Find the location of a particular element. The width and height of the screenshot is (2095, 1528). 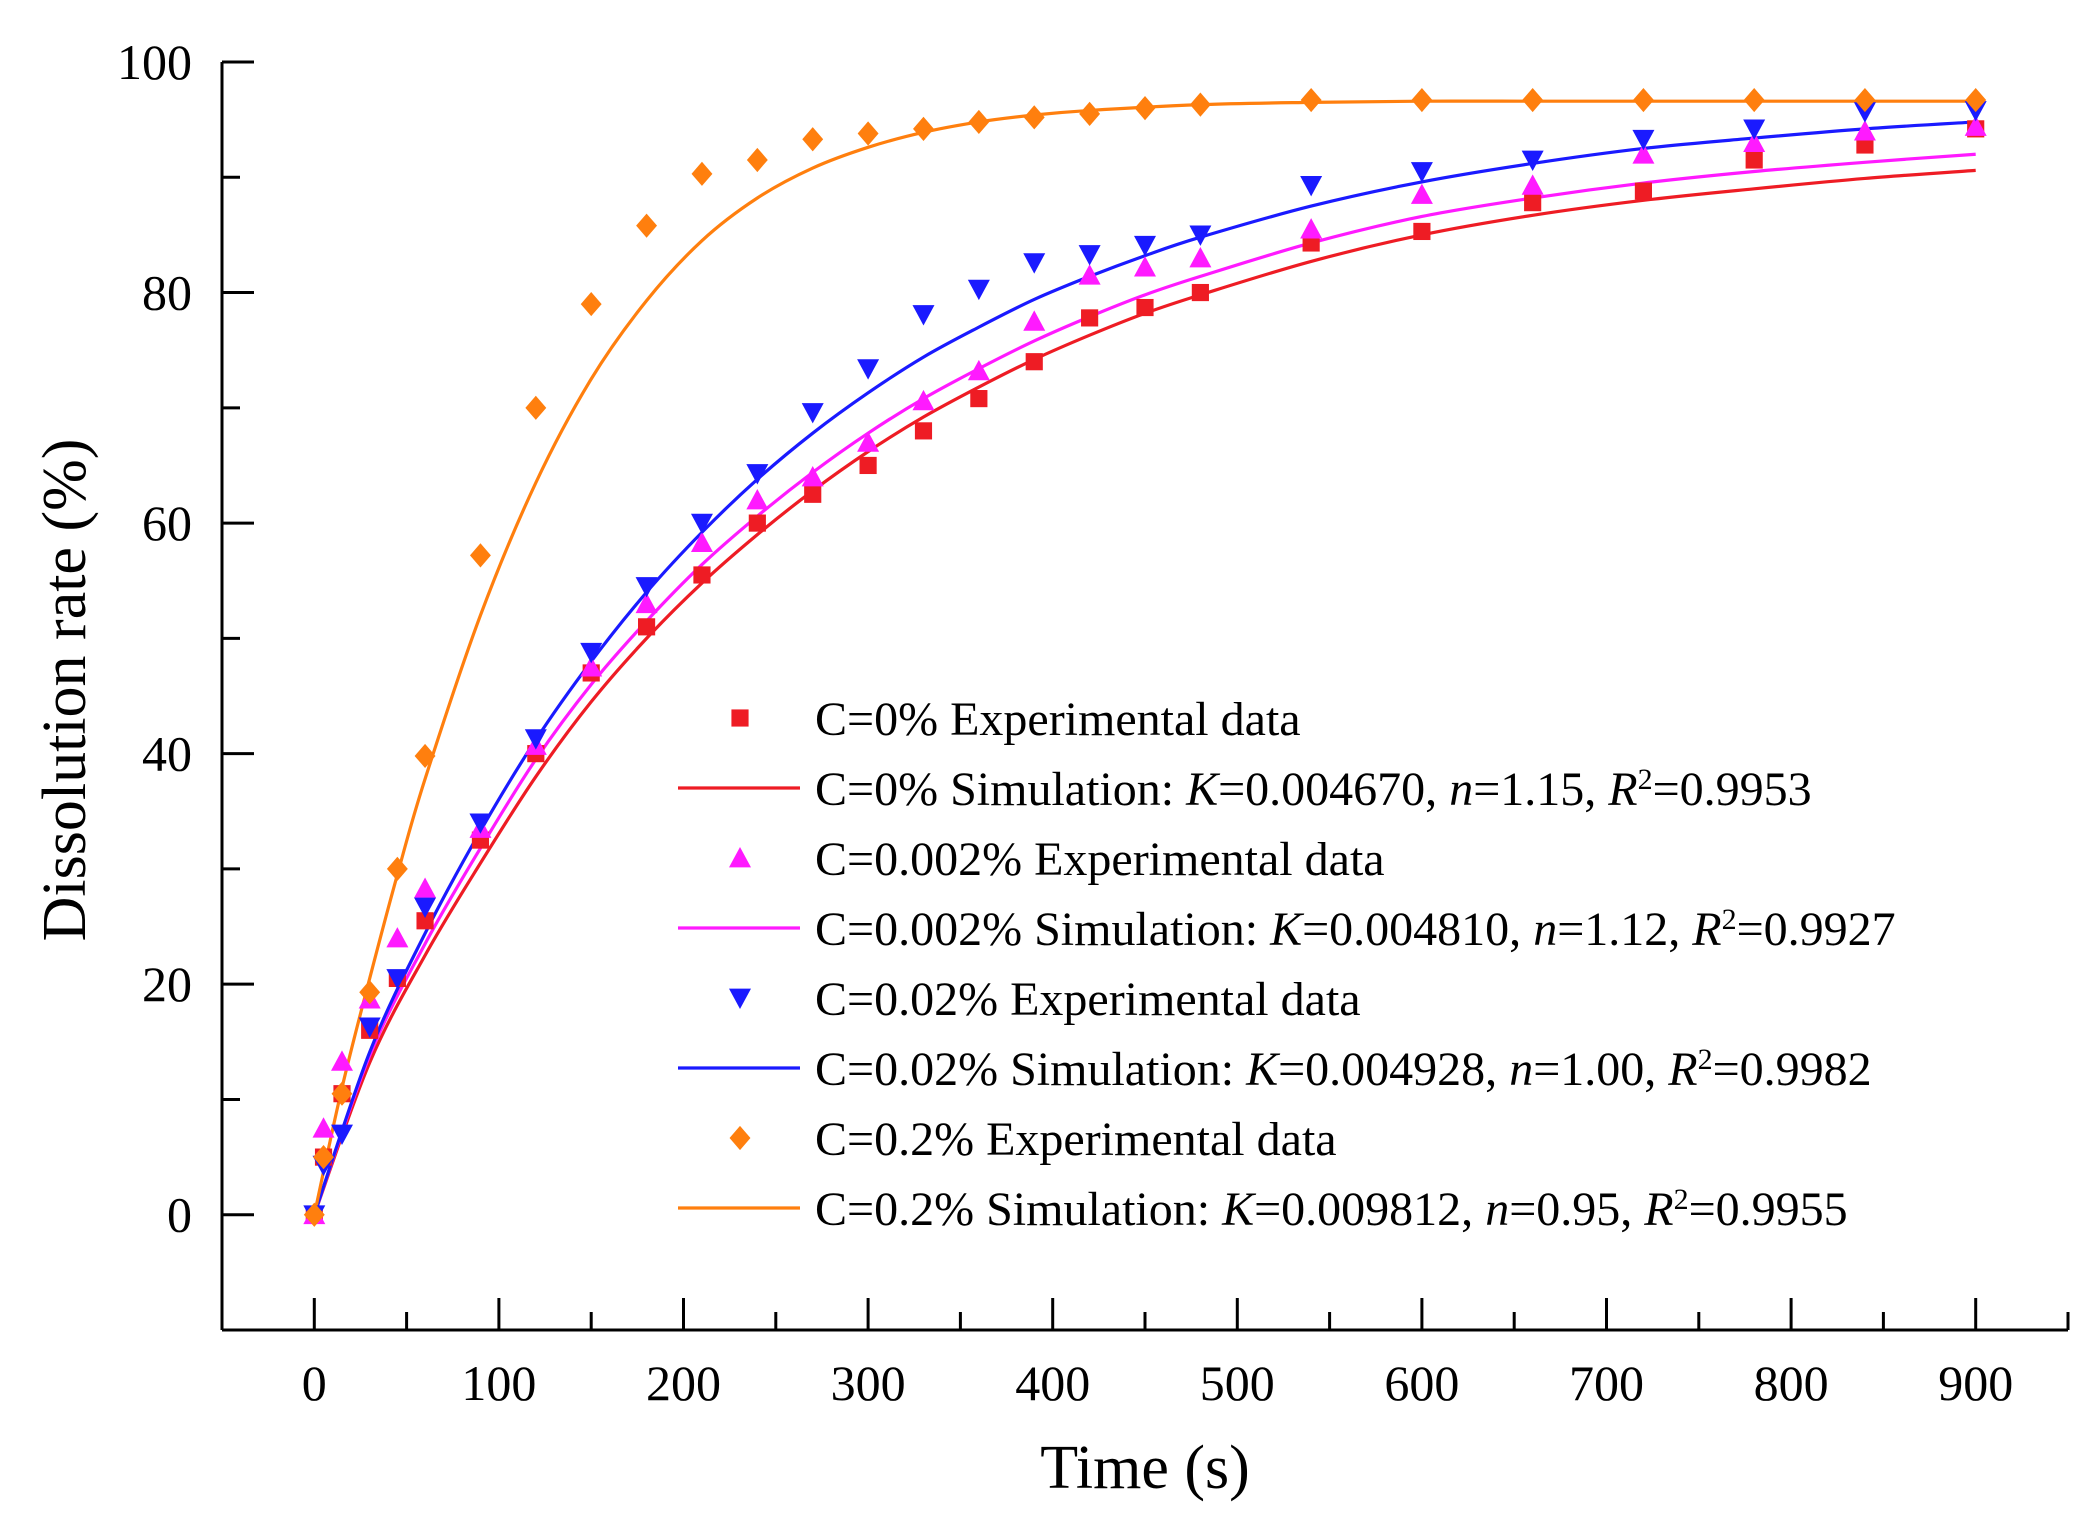

x-tick-label: 300 is located at coordinates (868, 1383).